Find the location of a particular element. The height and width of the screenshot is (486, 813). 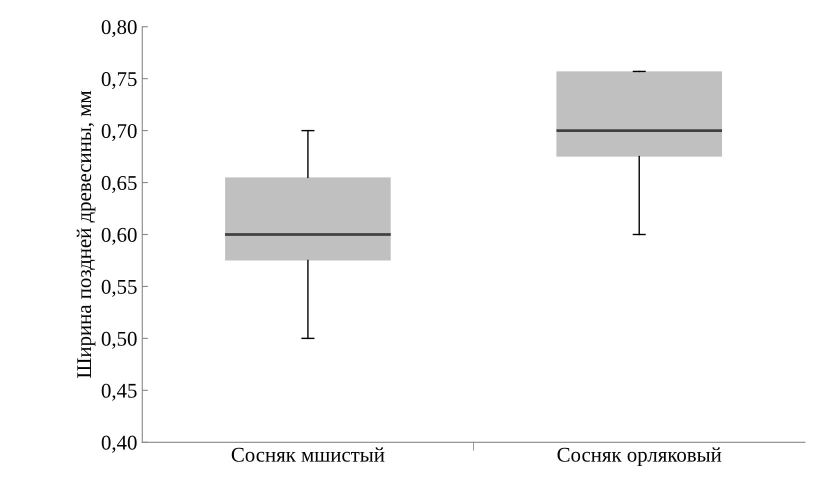

x-tick-label: Сосняк мшистый is located at coordinates (308, 454).